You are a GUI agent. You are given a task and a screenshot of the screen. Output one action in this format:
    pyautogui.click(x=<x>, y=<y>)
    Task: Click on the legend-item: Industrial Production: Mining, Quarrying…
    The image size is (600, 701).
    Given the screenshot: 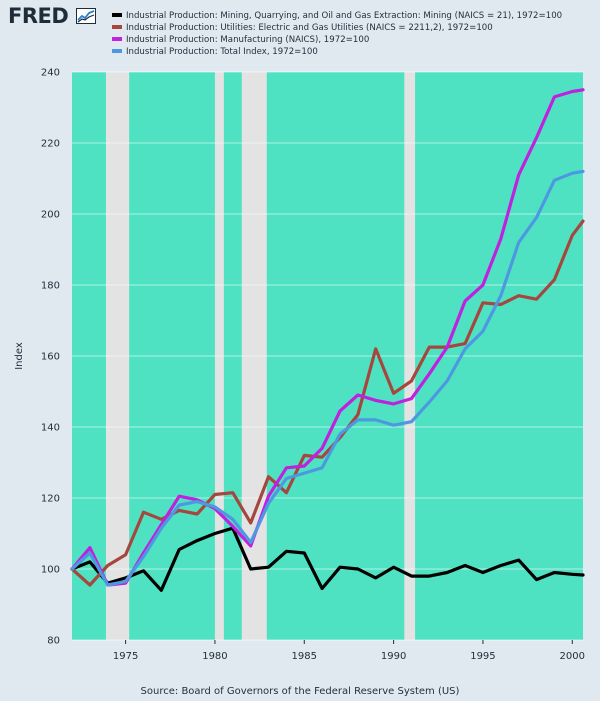 What is the action you would take?
    pyautogui.click(x=337, y=16)
    